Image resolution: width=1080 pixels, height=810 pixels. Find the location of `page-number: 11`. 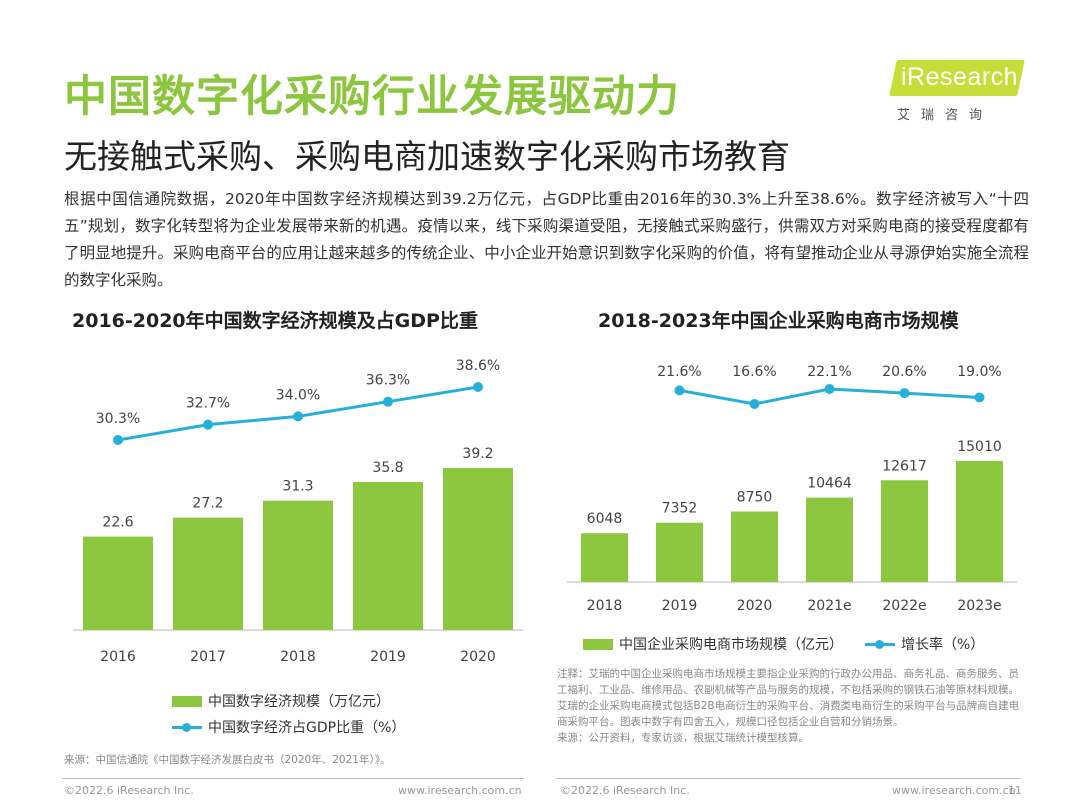

page-number: 11 is located at coordinates (1015, 790).